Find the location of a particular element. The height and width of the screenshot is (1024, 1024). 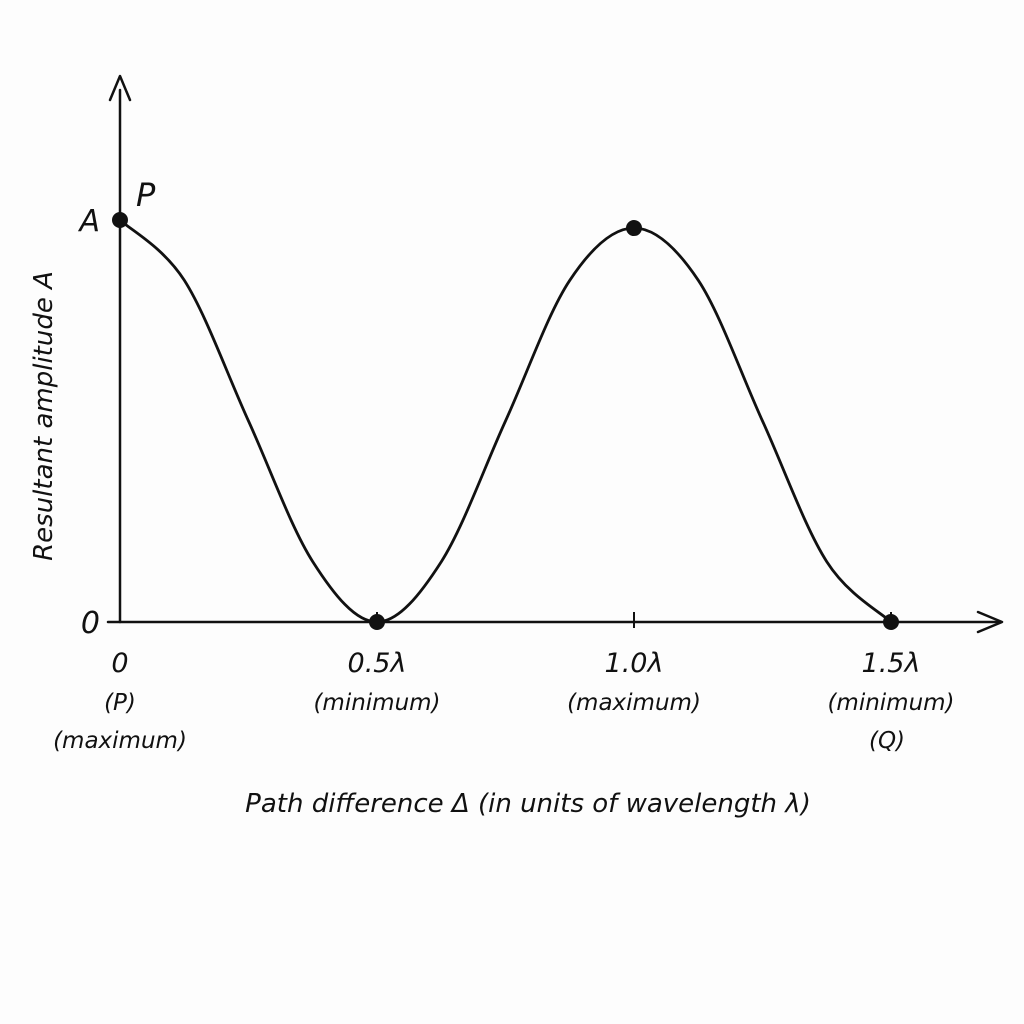

y-tick-label-1: A is located at coordinates (88, 221).